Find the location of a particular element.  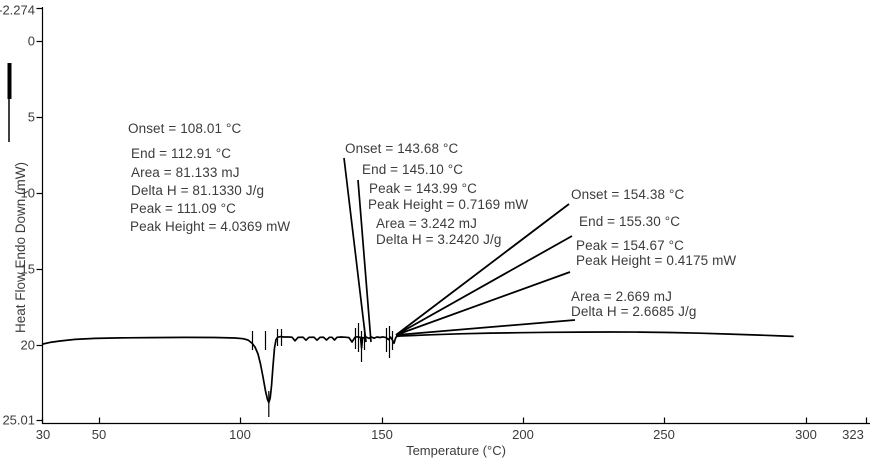

x-axis-title: Temperature (°C) is located at coordinates (456, 450).